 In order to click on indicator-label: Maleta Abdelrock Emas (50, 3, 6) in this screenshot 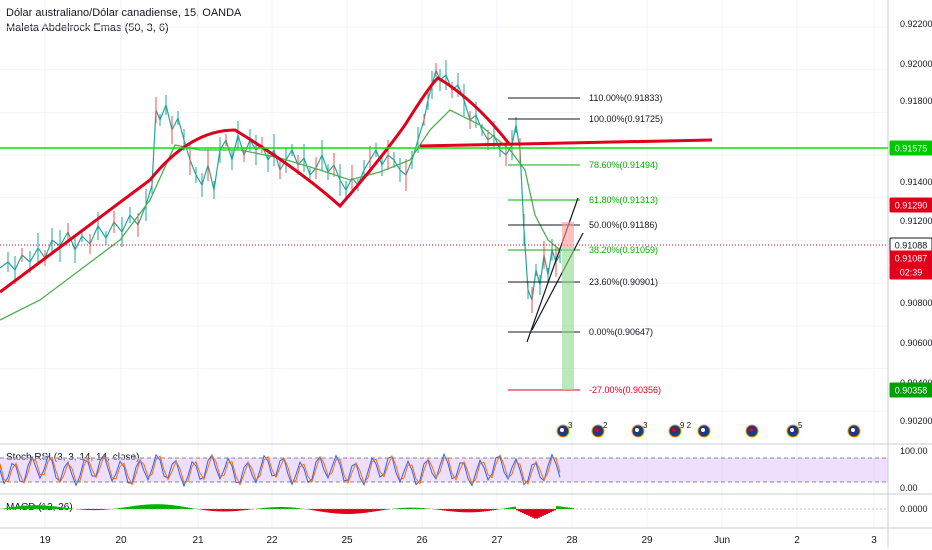, I will do `click(87, 28)`.